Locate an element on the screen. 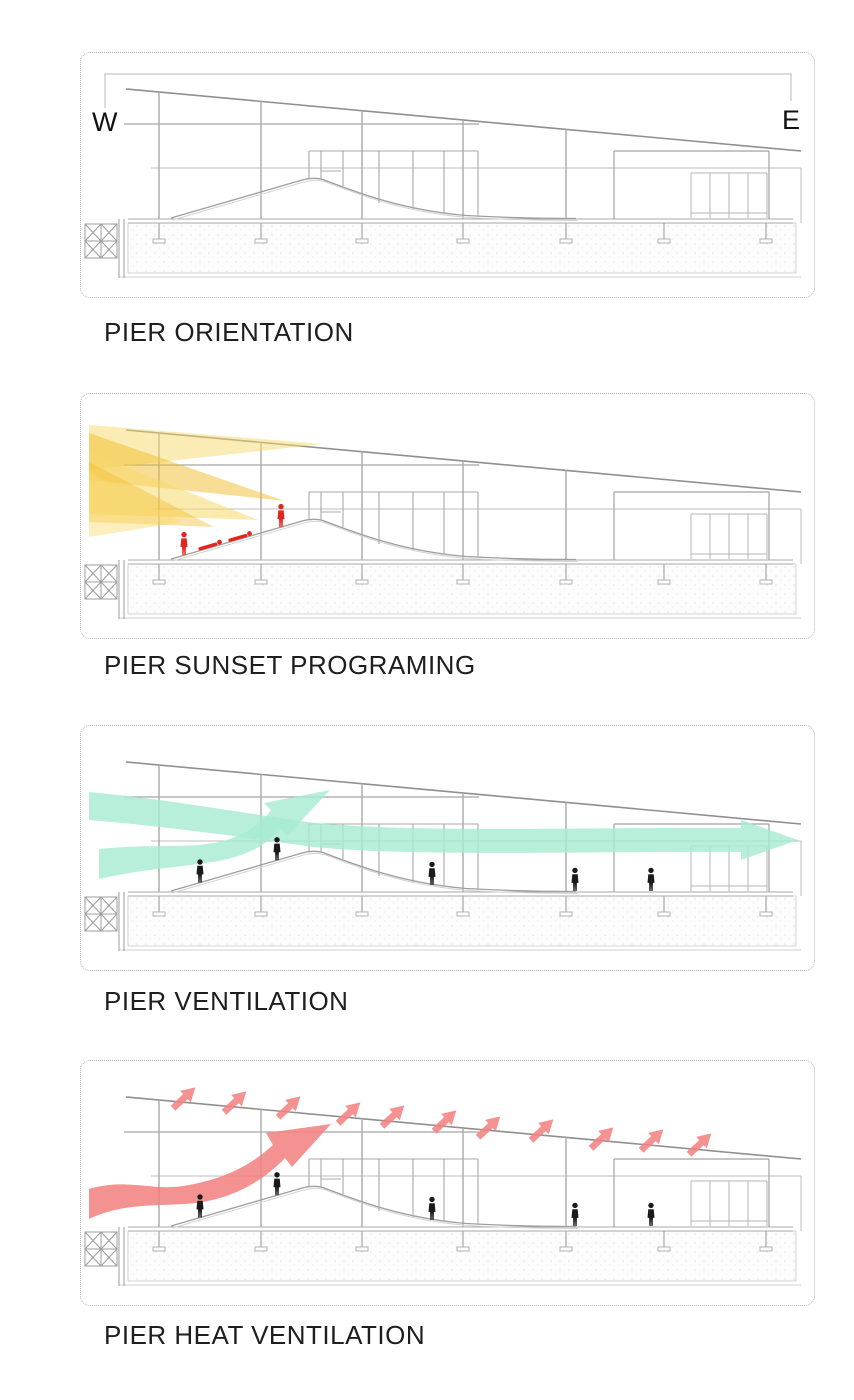  ventilation-airflow-arrows is located at coordinates (443, 834).